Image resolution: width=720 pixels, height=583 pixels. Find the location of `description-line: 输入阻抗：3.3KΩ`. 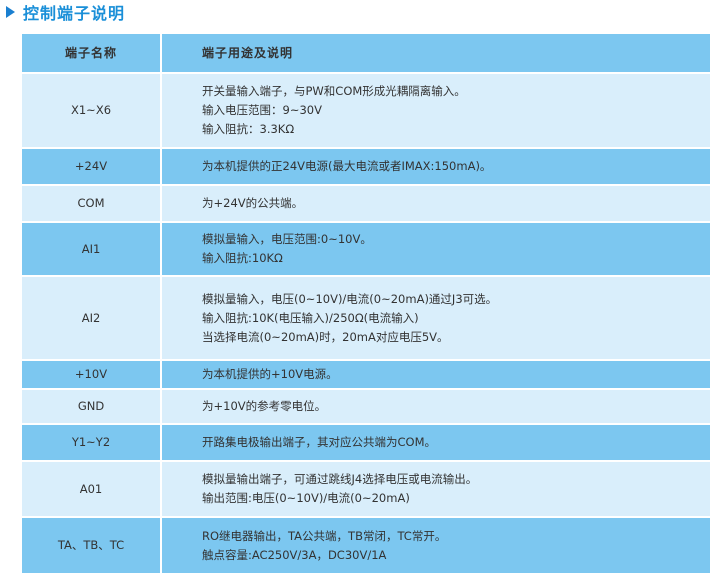

description-line: 输入阻抗：3.3KΩ is located at coordinates (248, 129).